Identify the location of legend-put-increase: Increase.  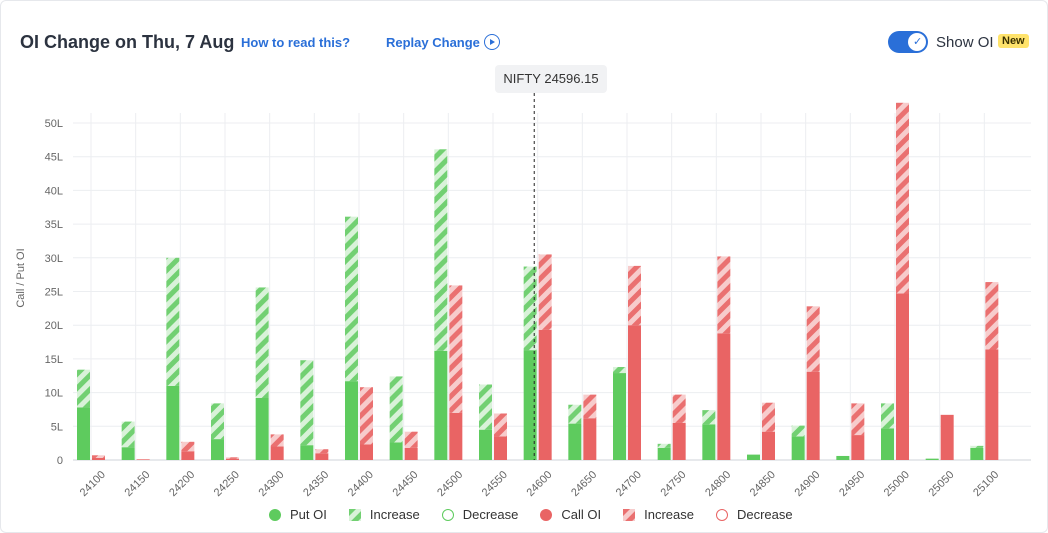
(384, 514).